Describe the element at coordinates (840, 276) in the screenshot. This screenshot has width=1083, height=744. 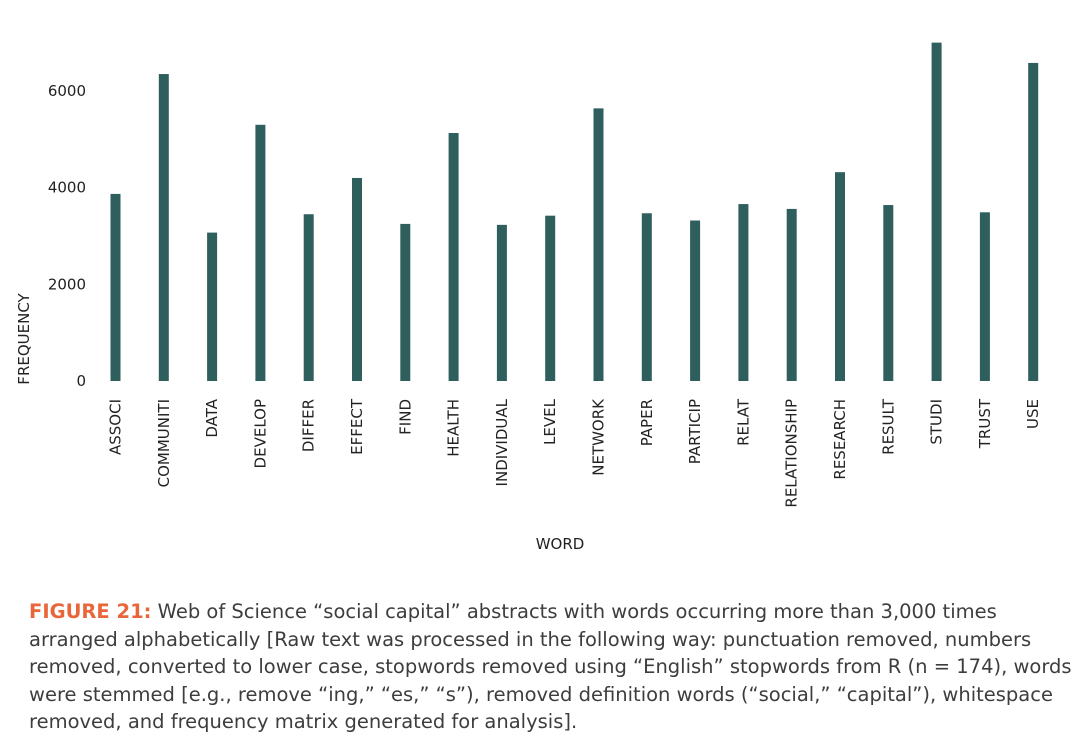
I see `bar-research` at that location.